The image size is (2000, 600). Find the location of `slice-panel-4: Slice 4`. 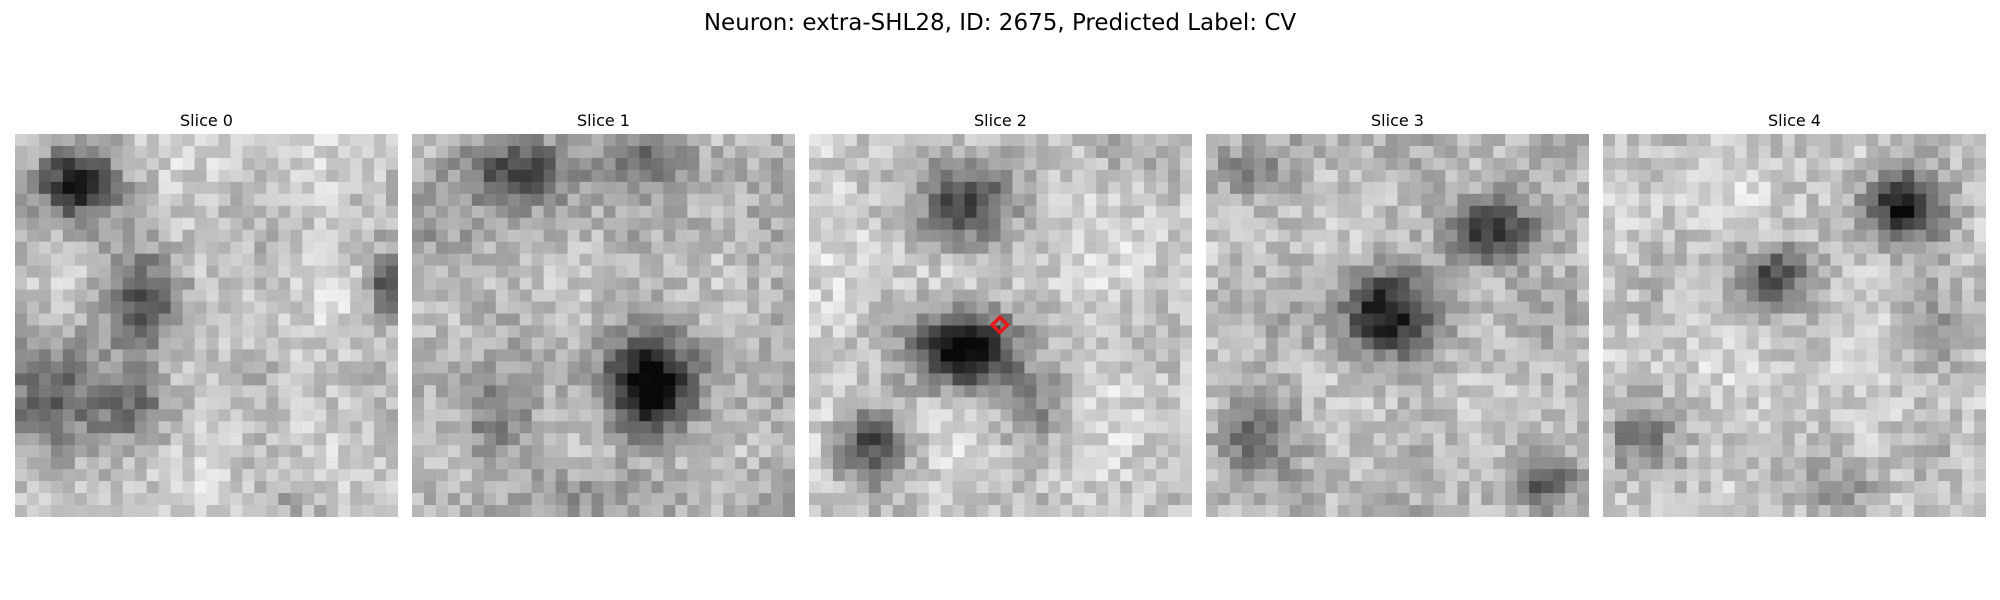

slice-panel-4: Slice 4 is located at coordinates (1794, 312).